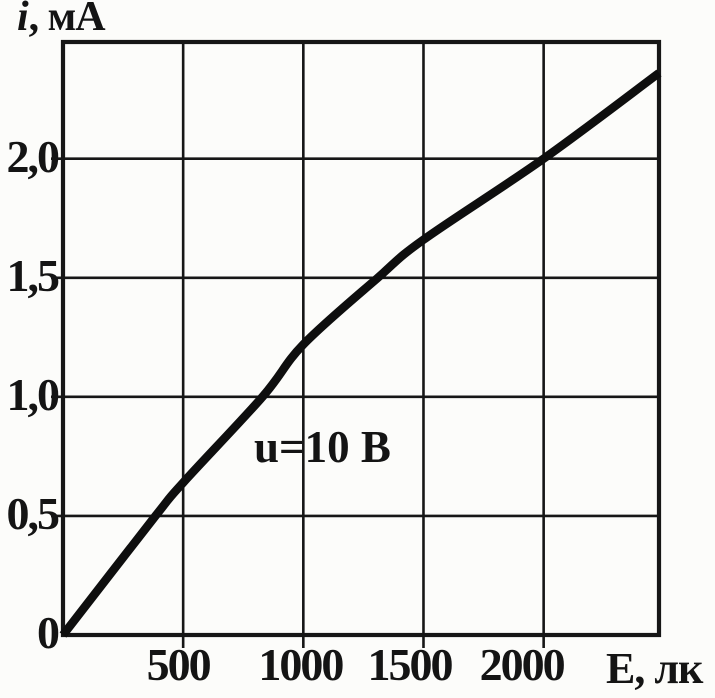  What do you see at coordinates (654, 668) in the screenshot?
I see `x-axis-title: Е, лк` at bounding box center [654, 668].